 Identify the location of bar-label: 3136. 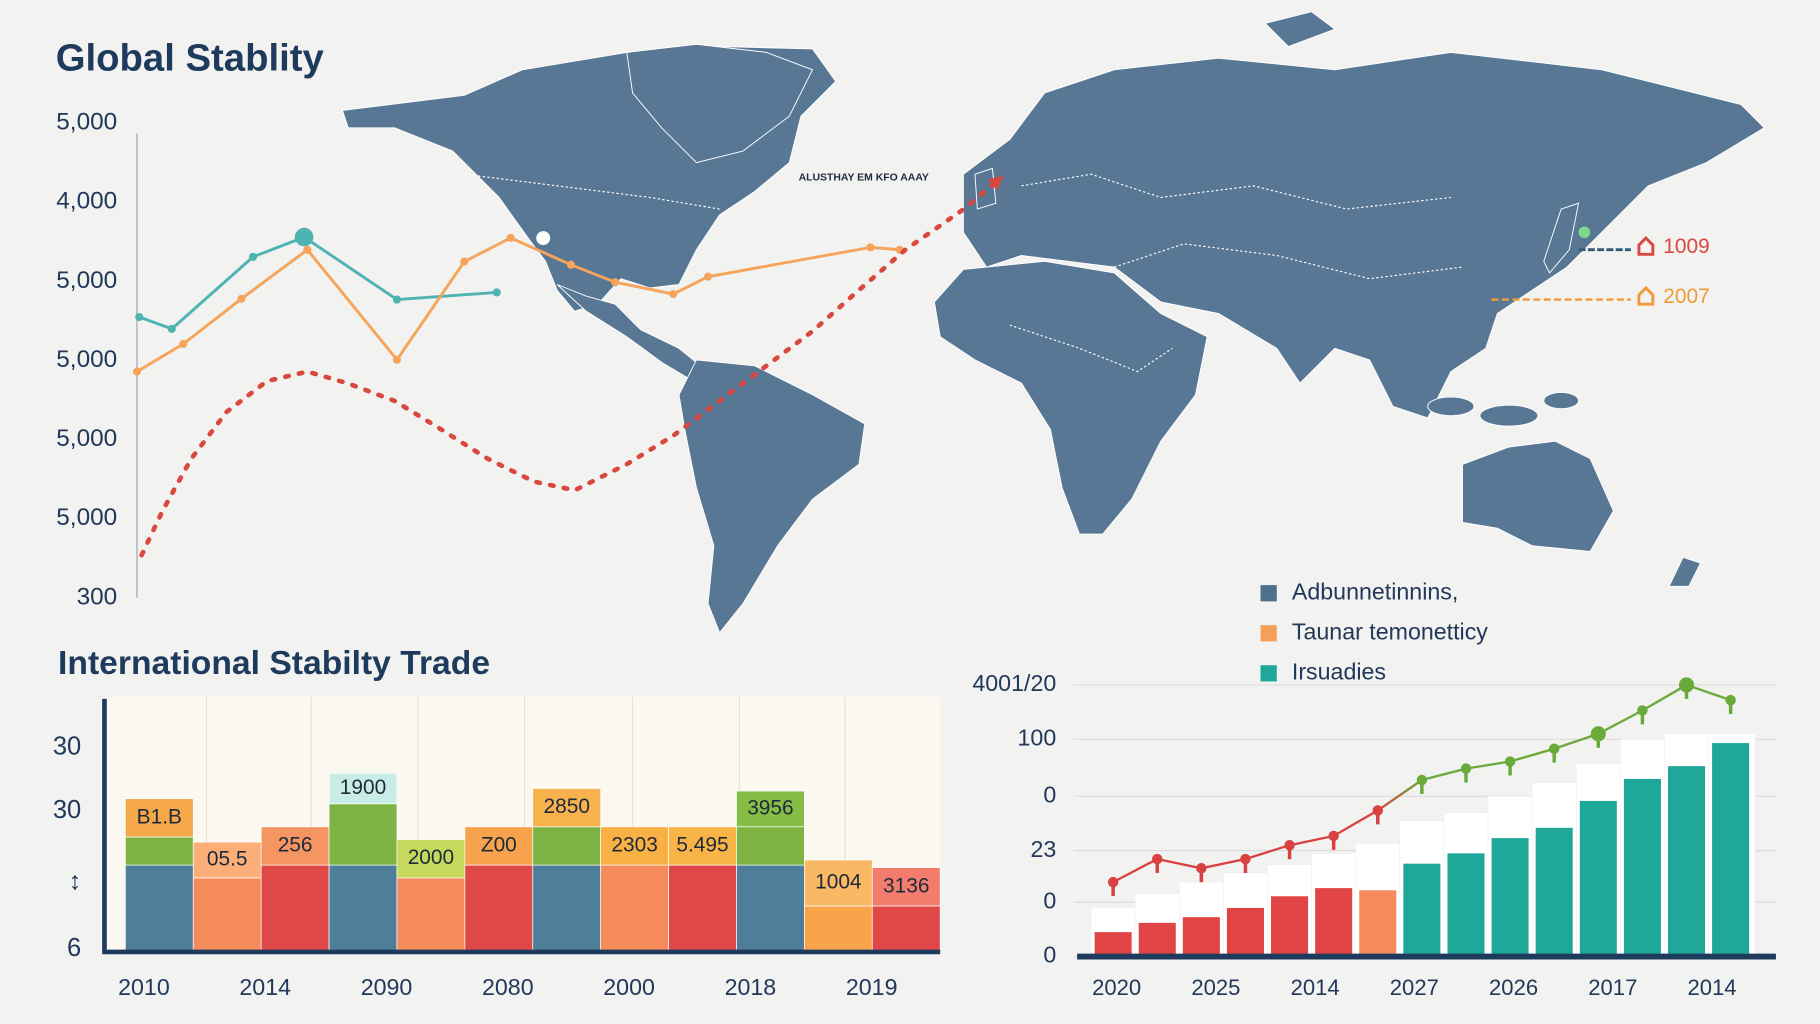
(906, 885).